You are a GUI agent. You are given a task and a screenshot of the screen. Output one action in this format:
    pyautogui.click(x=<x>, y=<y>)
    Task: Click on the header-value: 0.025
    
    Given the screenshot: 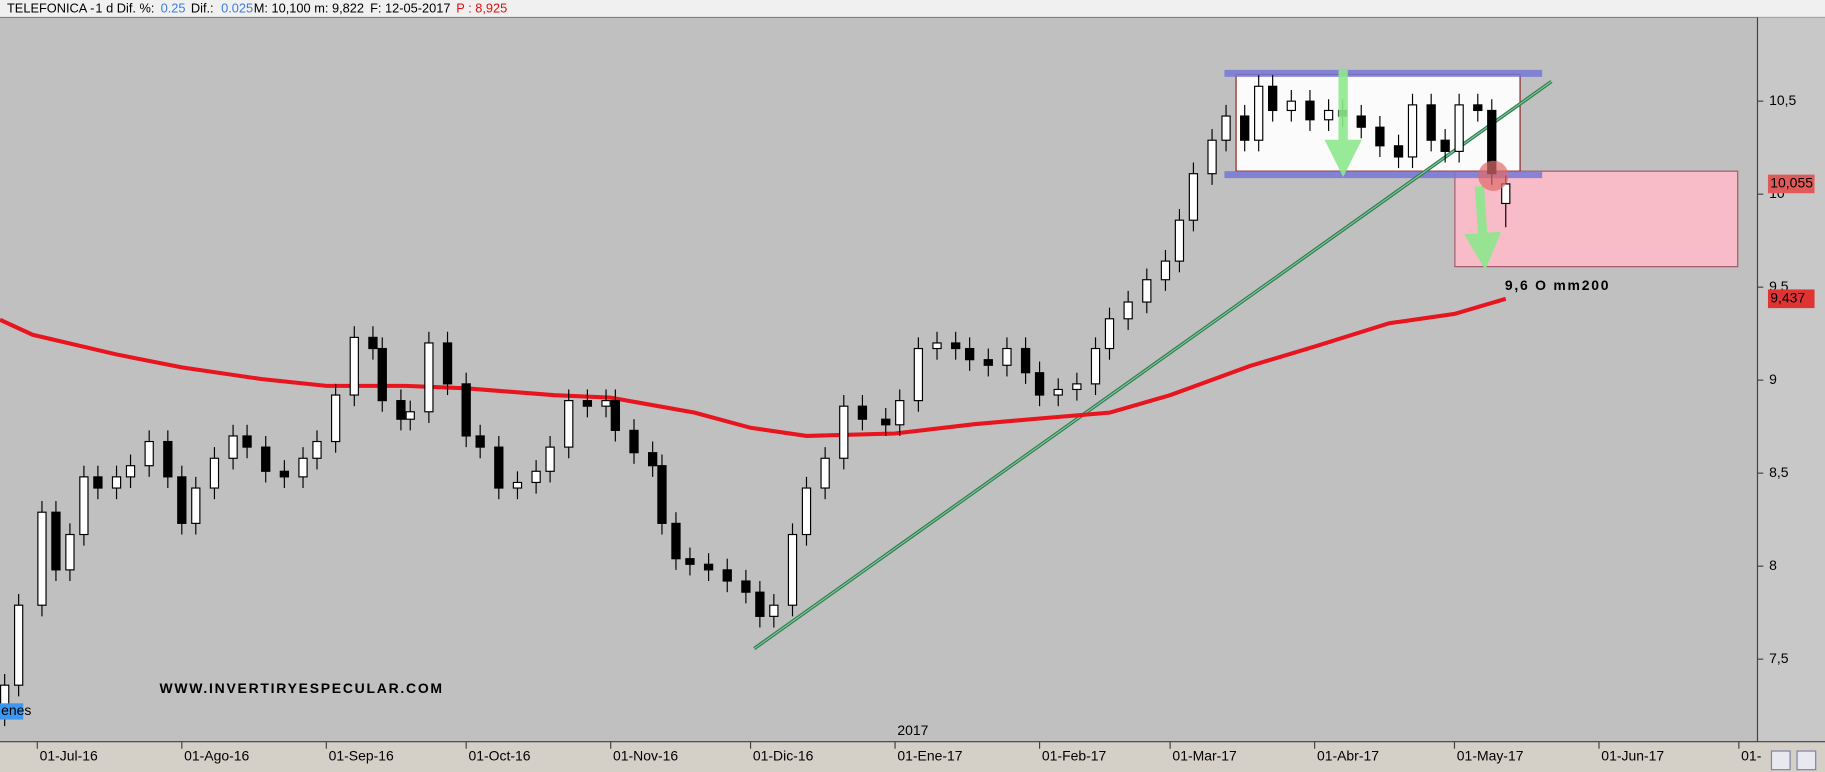 What is the action you would take?
    pyautogui.click(x=237, y=8)
    